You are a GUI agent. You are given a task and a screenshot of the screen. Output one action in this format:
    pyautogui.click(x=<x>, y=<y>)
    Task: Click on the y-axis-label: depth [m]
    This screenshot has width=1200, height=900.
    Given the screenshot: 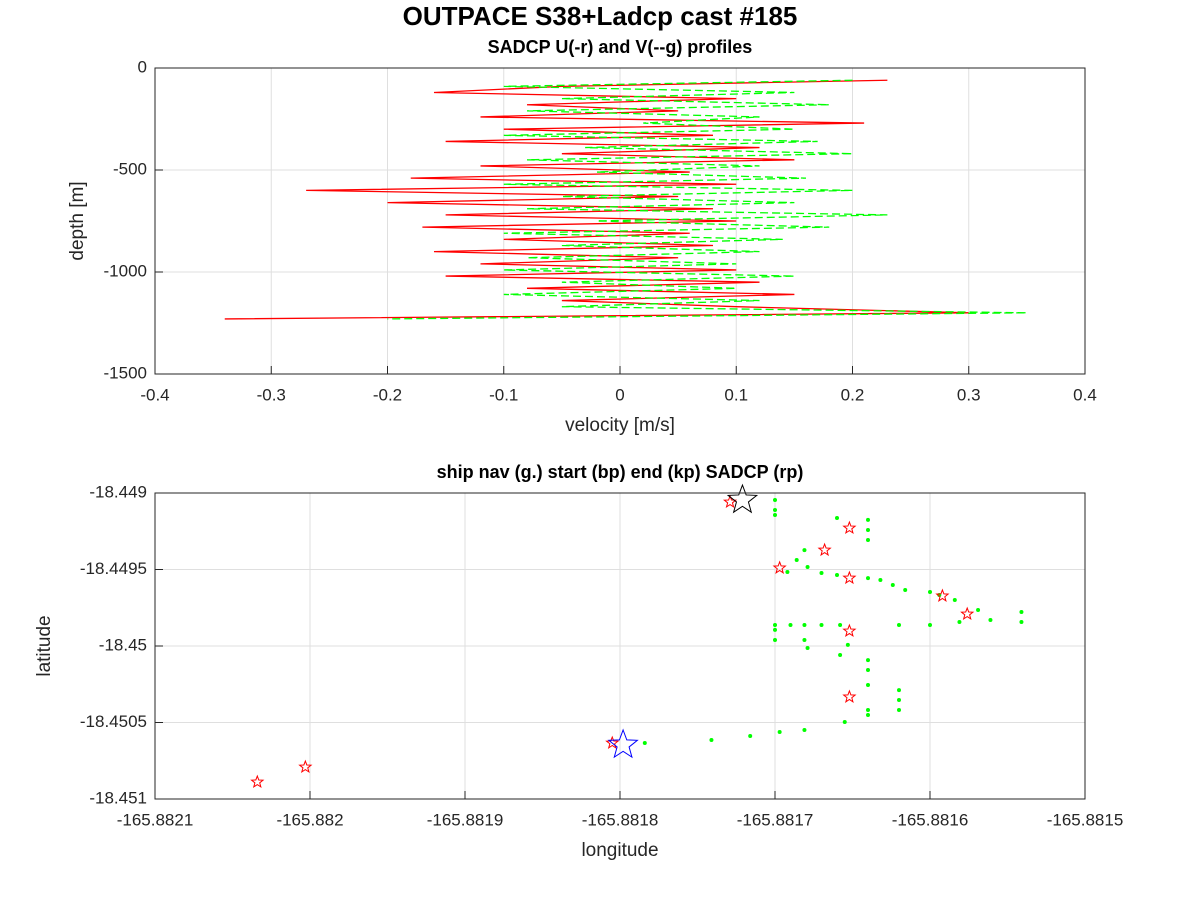 What is the action you would take?
    pyautogui.click(x=77, y=220)
    